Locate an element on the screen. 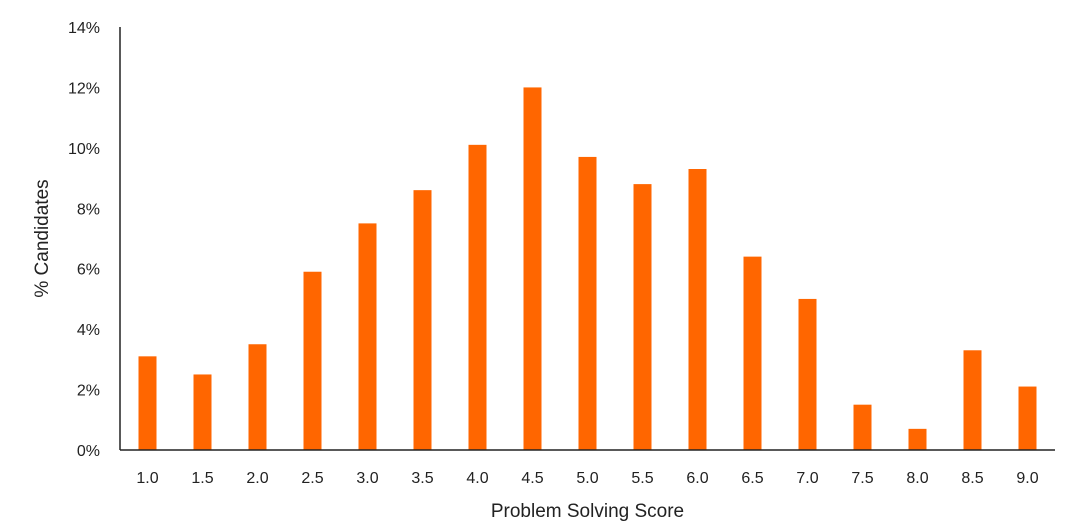  x-tick-label: 3.0 is located at coordinates (367, 478).